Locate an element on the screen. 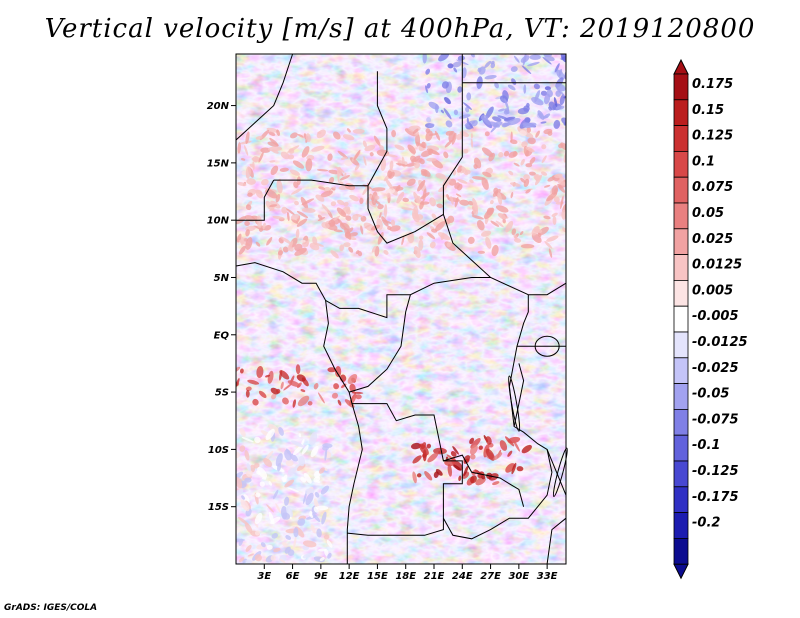 The height and width of the screenshot is (618, 800). y-tick-label: 20N is located at coordinates (218, 106).